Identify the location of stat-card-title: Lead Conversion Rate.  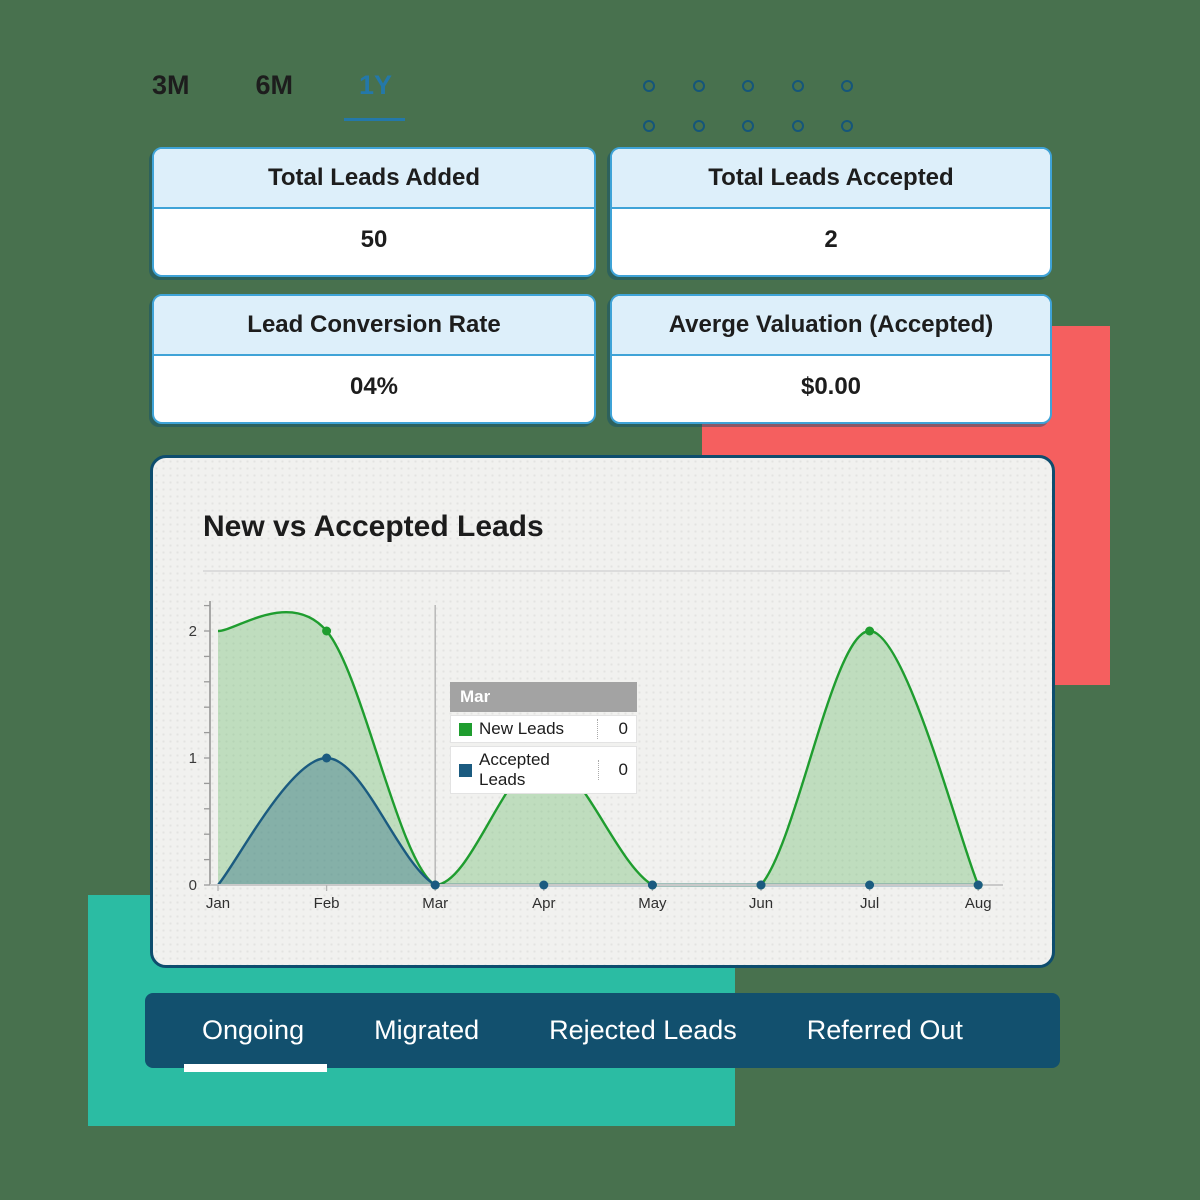
(374, 326).